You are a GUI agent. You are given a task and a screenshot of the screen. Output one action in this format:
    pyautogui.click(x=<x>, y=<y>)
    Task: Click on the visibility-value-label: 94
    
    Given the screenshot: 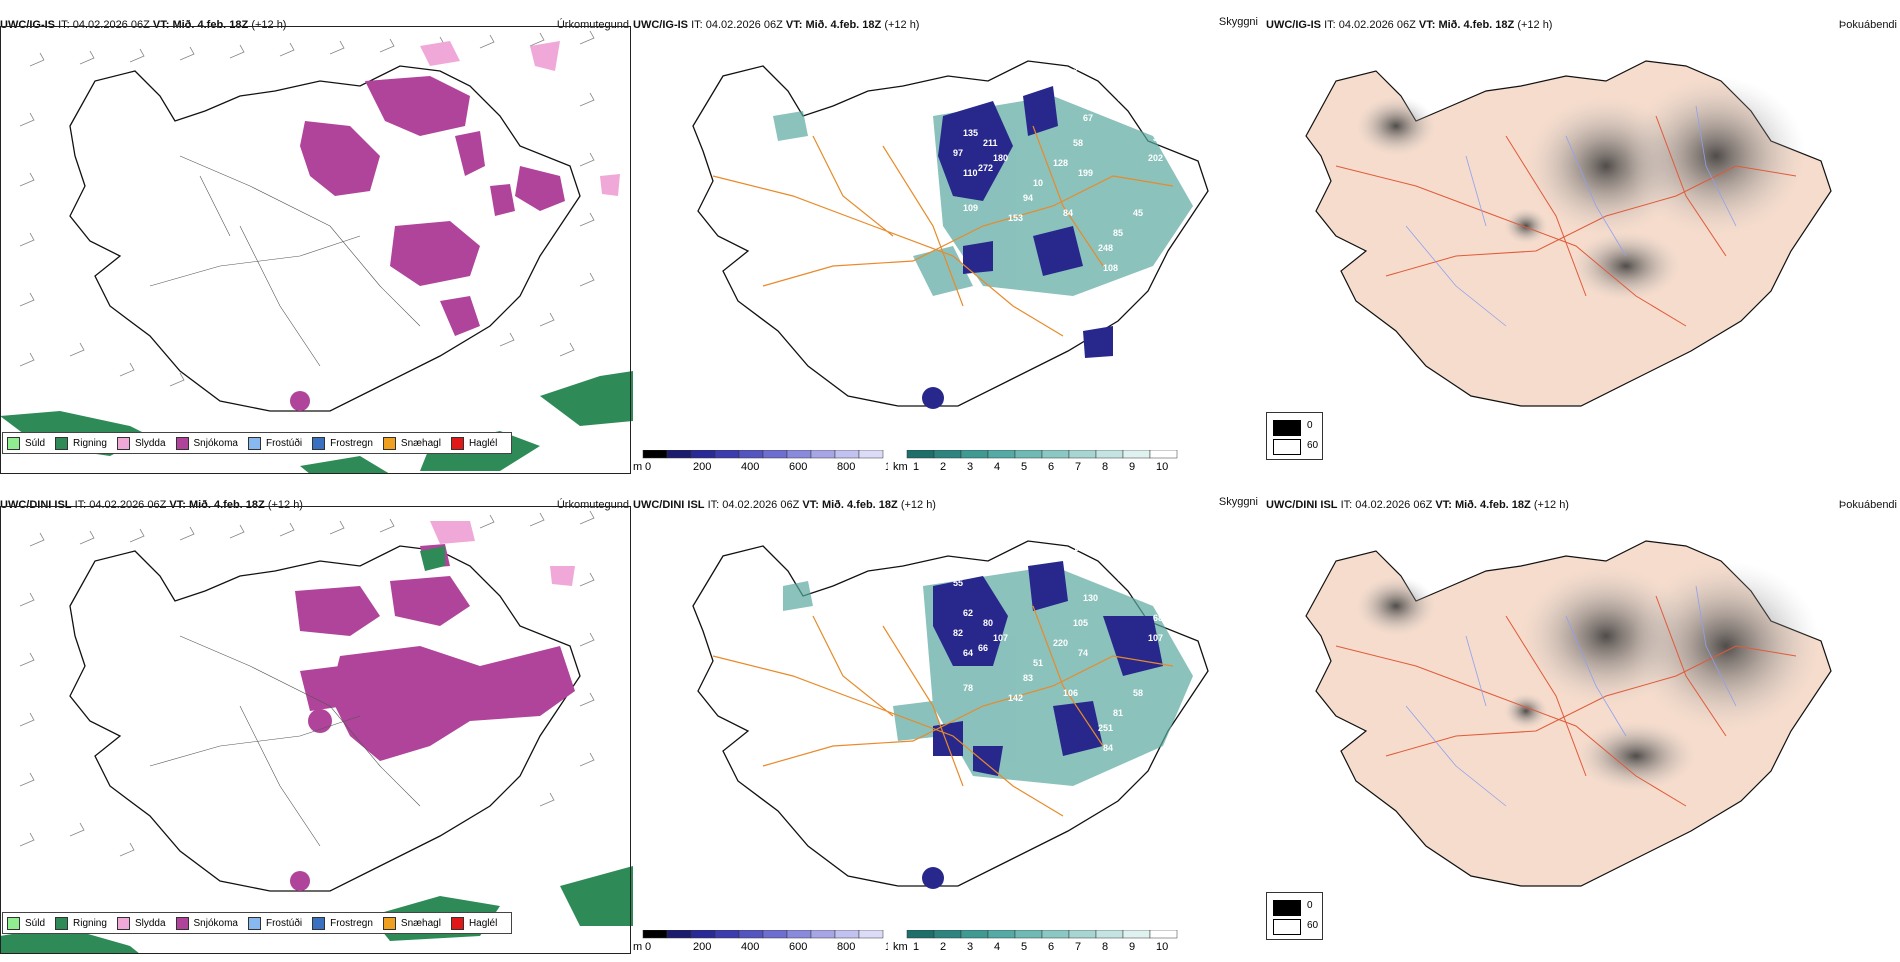 What is the action you would take?
    pyautogui.click(x=1028, y=198)
    